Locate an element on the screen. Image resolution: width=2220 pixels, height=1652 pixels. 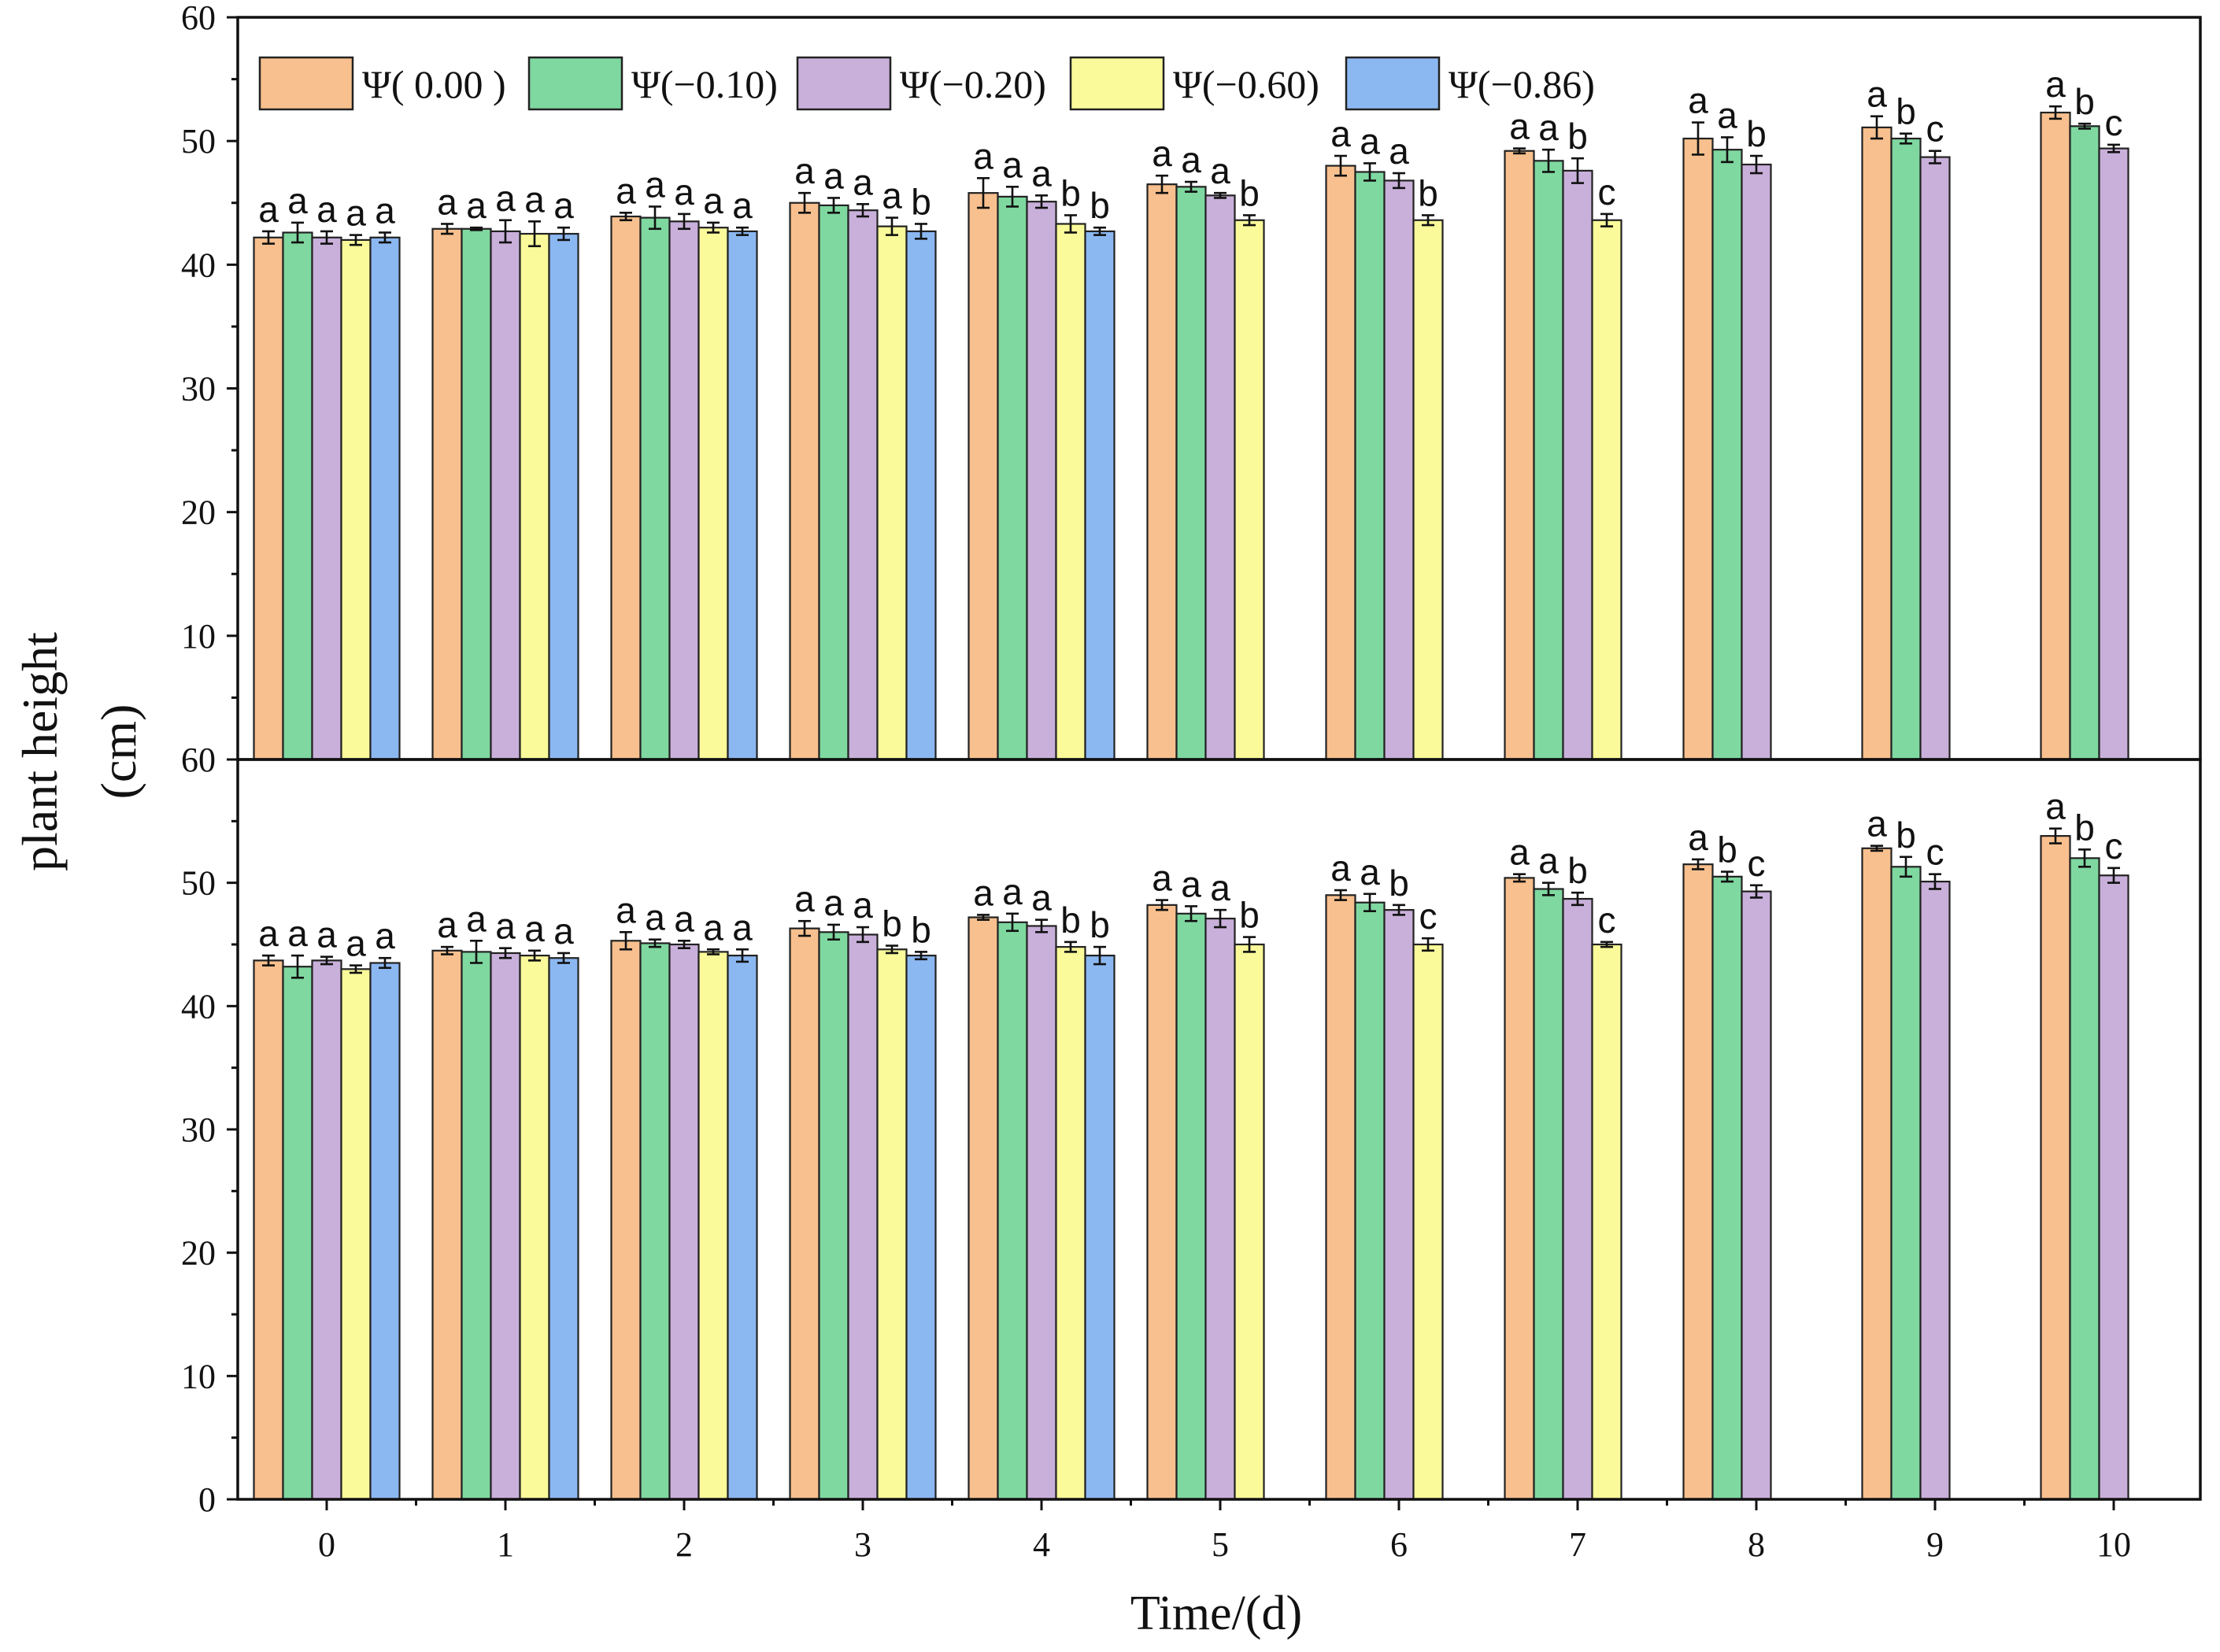
y-tick-label: 0 is located at coordinates (207, 1500).